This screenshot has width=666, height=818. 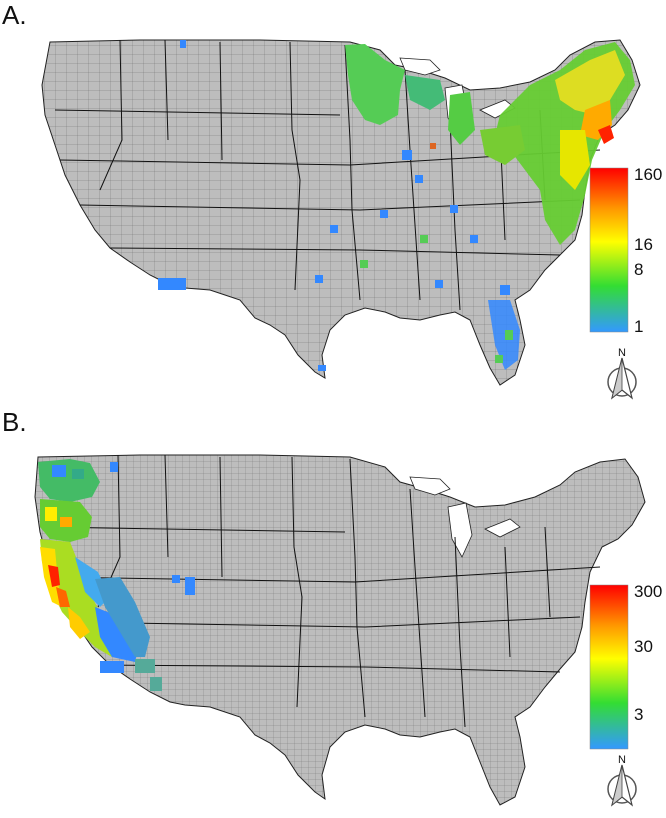 I want to click on highlighted-counties-b, so click(x=116, y=575).